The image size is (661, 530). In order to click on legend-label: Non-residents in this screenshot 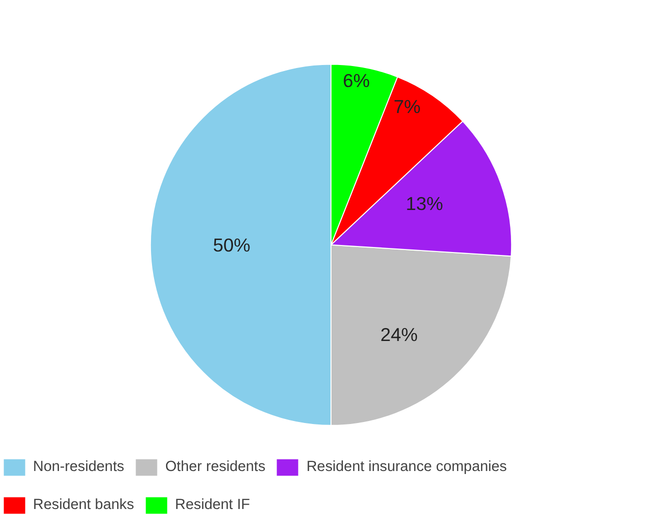, I will do `click(78, 467)`.